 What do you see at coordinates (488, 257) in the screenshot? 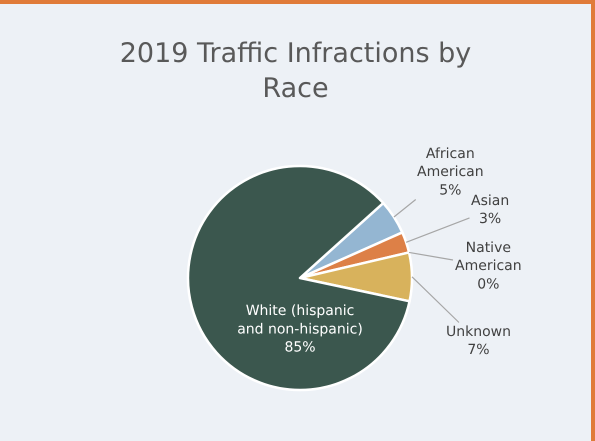
I see `legend-label: Native American` at bounding box center [488, 257].